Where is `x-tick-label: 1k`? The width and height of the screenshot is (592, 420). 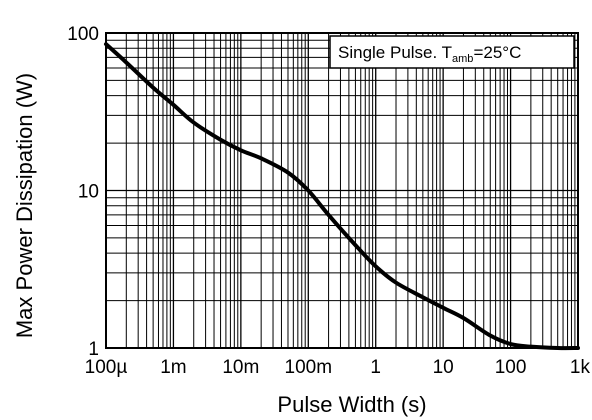
x-tick-label: 1k is located at coordinates (580, 367).